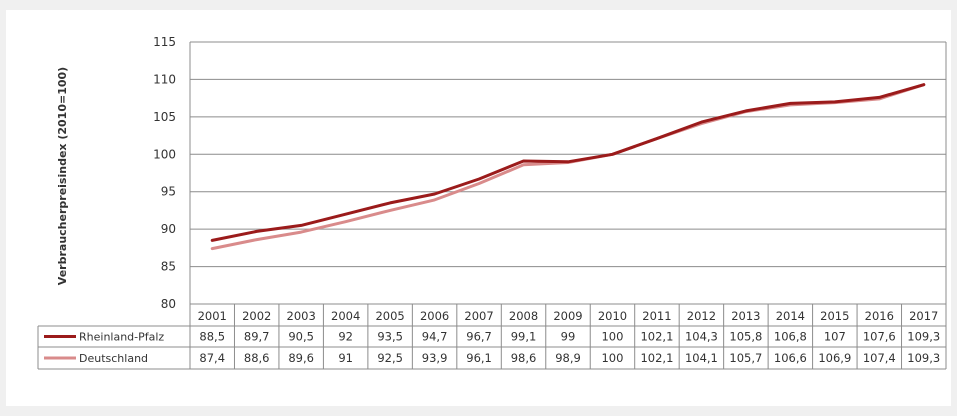 The width and height of the screenshot is (957, 416). Describe the element at coordinates (212, 337) in the screenshot. I see `data-value-label: 88,5` at that location.